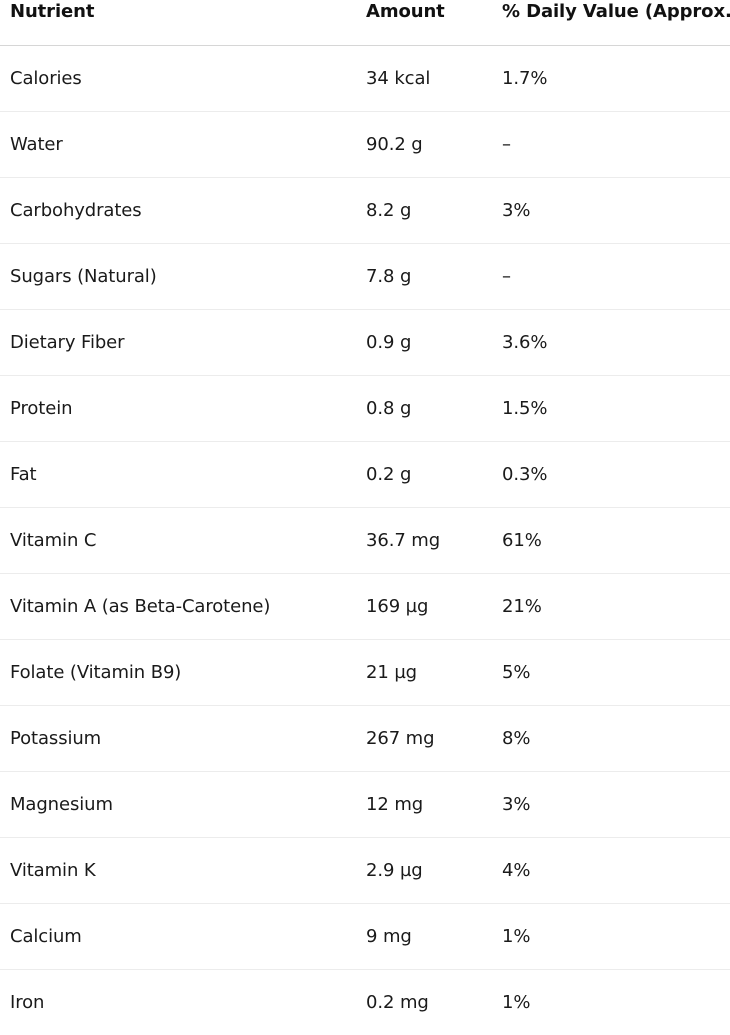 The height and width of the screenshot is (1035, 730). I want to click on table-row: Vitamin A (as Beta-Carotene) 169 µg 21%, so click(365, 607).